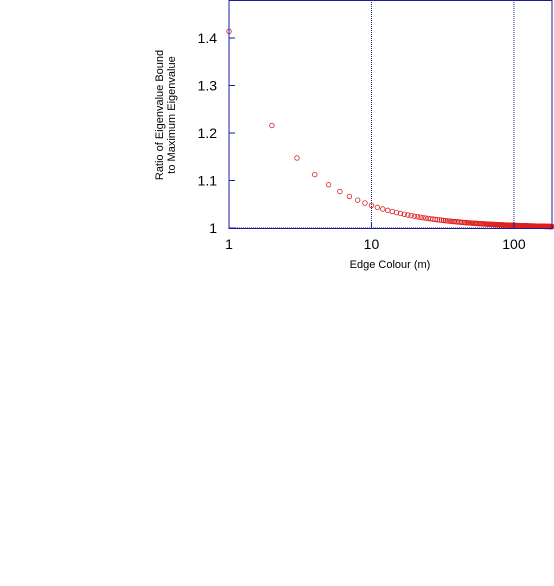  Describe the element at coordinates (172, 114) in the screenshot. I see `y-axis-label-line-2: to Maximum Eigenvalue` at that location.